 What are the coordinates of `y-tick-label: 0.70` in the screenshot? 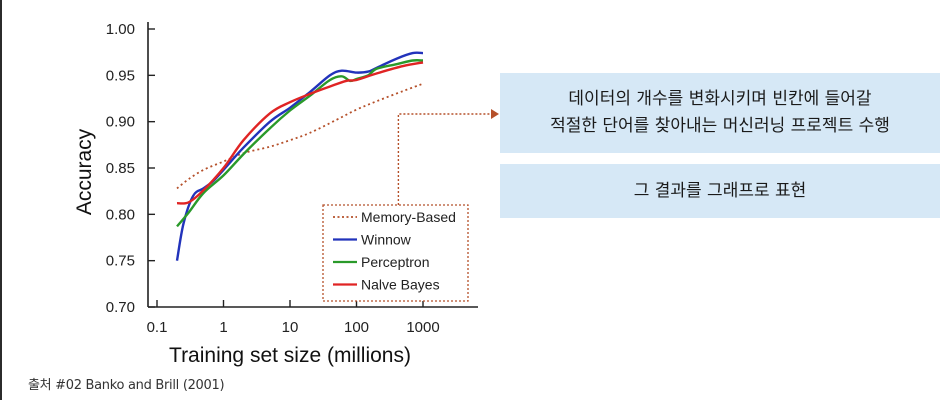 It's located at (120, 307).